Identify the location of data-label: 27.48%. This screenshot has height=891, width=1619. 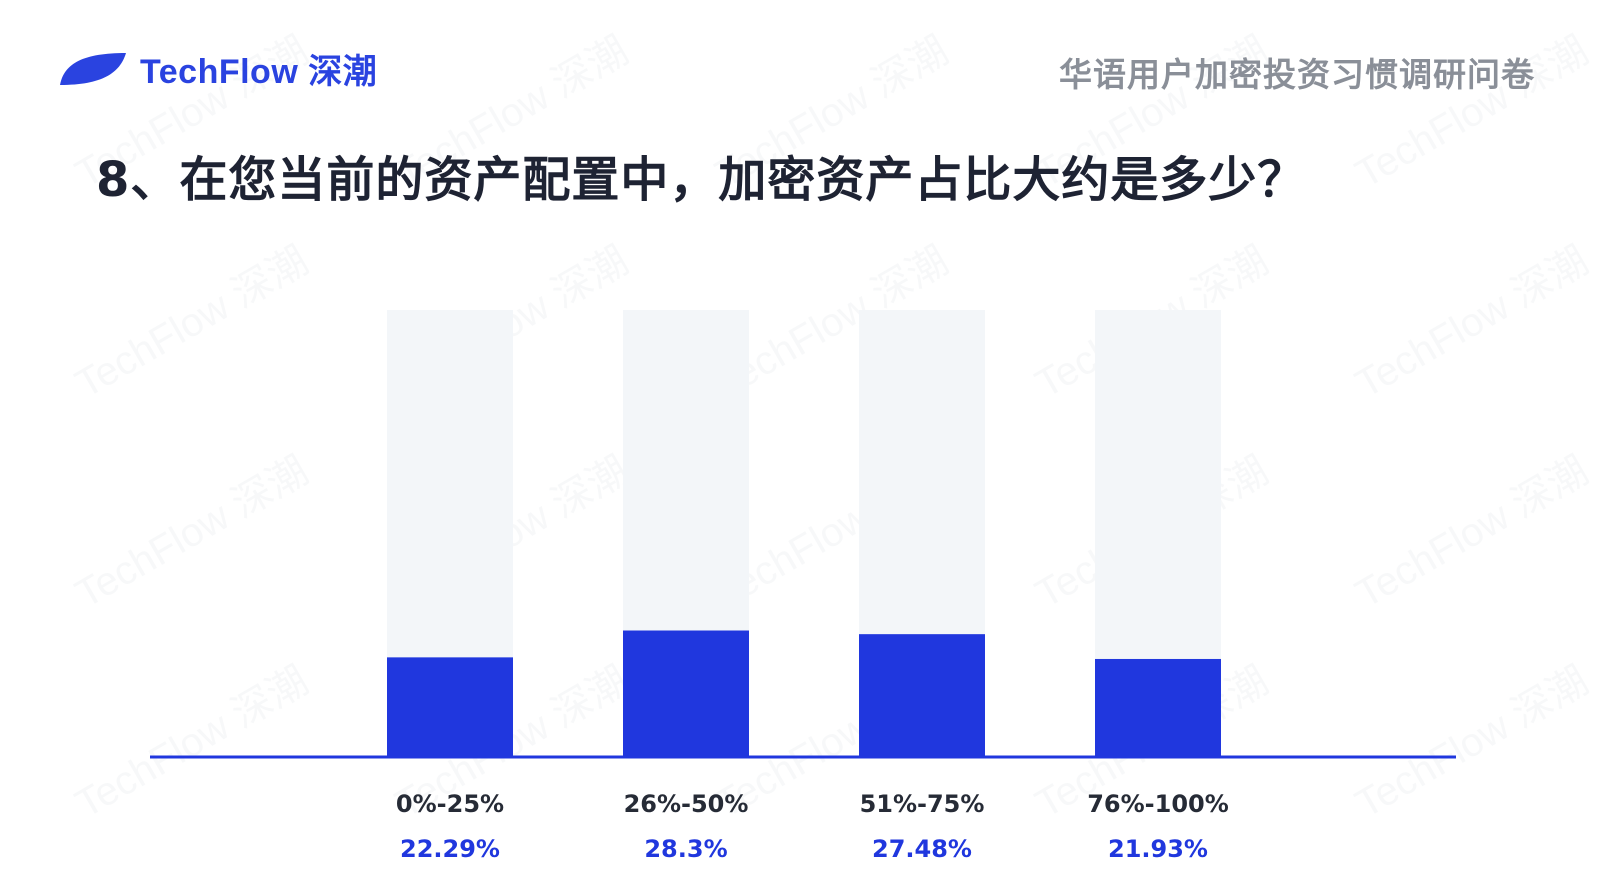
(922, 849).